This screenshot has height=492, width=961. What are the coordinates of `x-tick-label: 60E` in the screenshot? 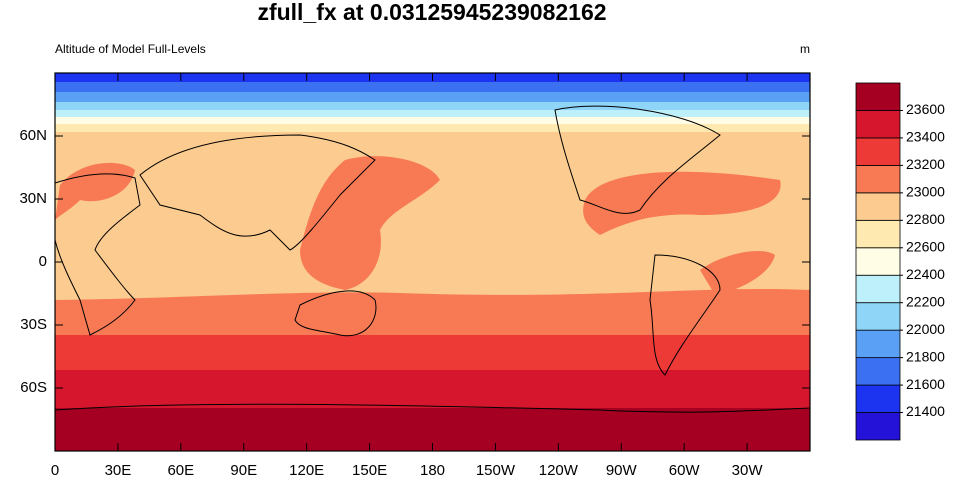 It's located at (180, 470).